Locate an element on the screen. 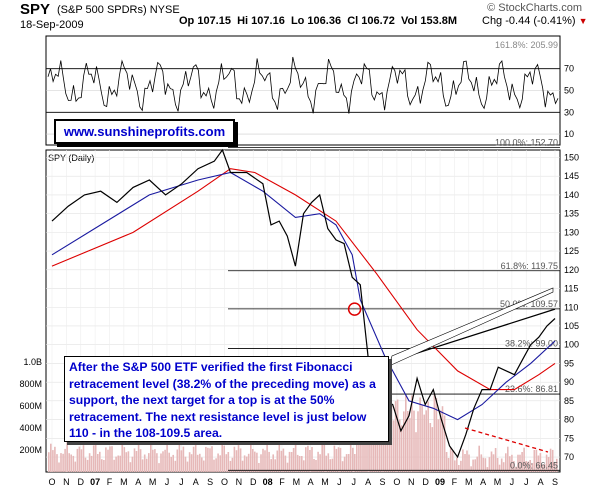 This screenshot has width=600, height=504. price-tick-label: 135 is located at coordinates (571, 214).